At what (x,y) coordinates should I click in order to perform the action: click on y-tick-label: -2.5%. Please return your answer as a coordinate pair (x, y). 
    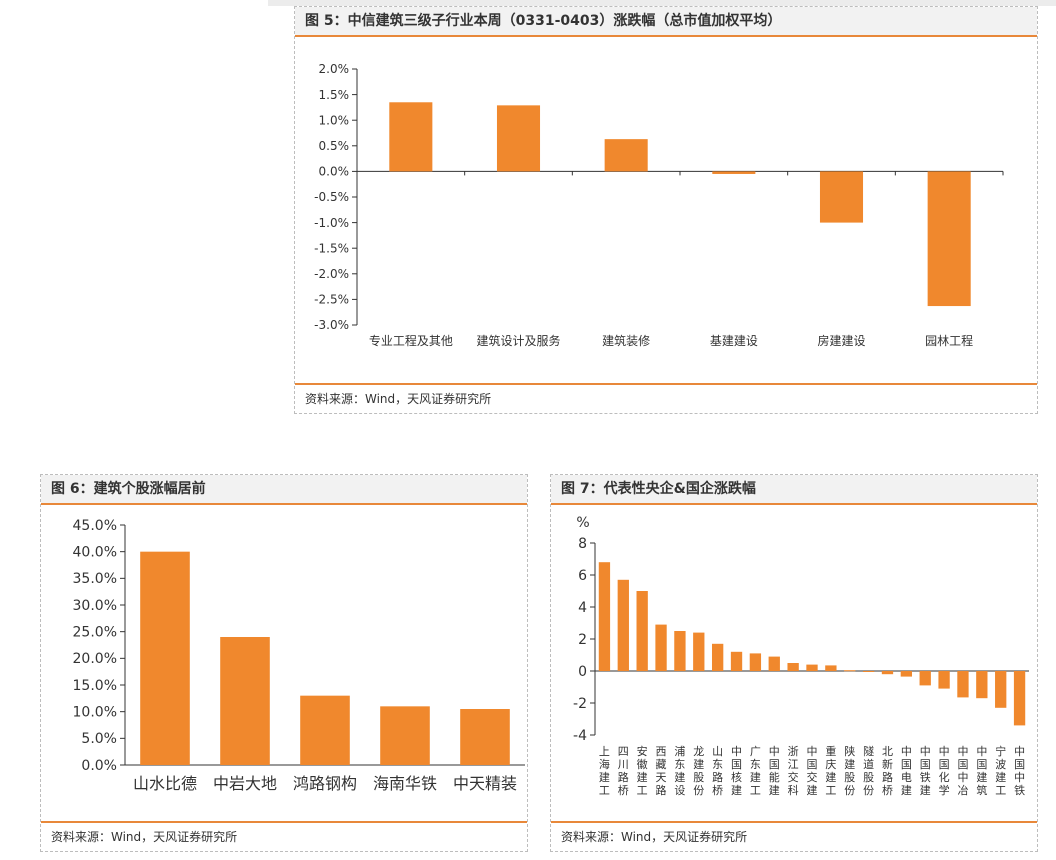
    Looking at the image, I should click on (331, 300).